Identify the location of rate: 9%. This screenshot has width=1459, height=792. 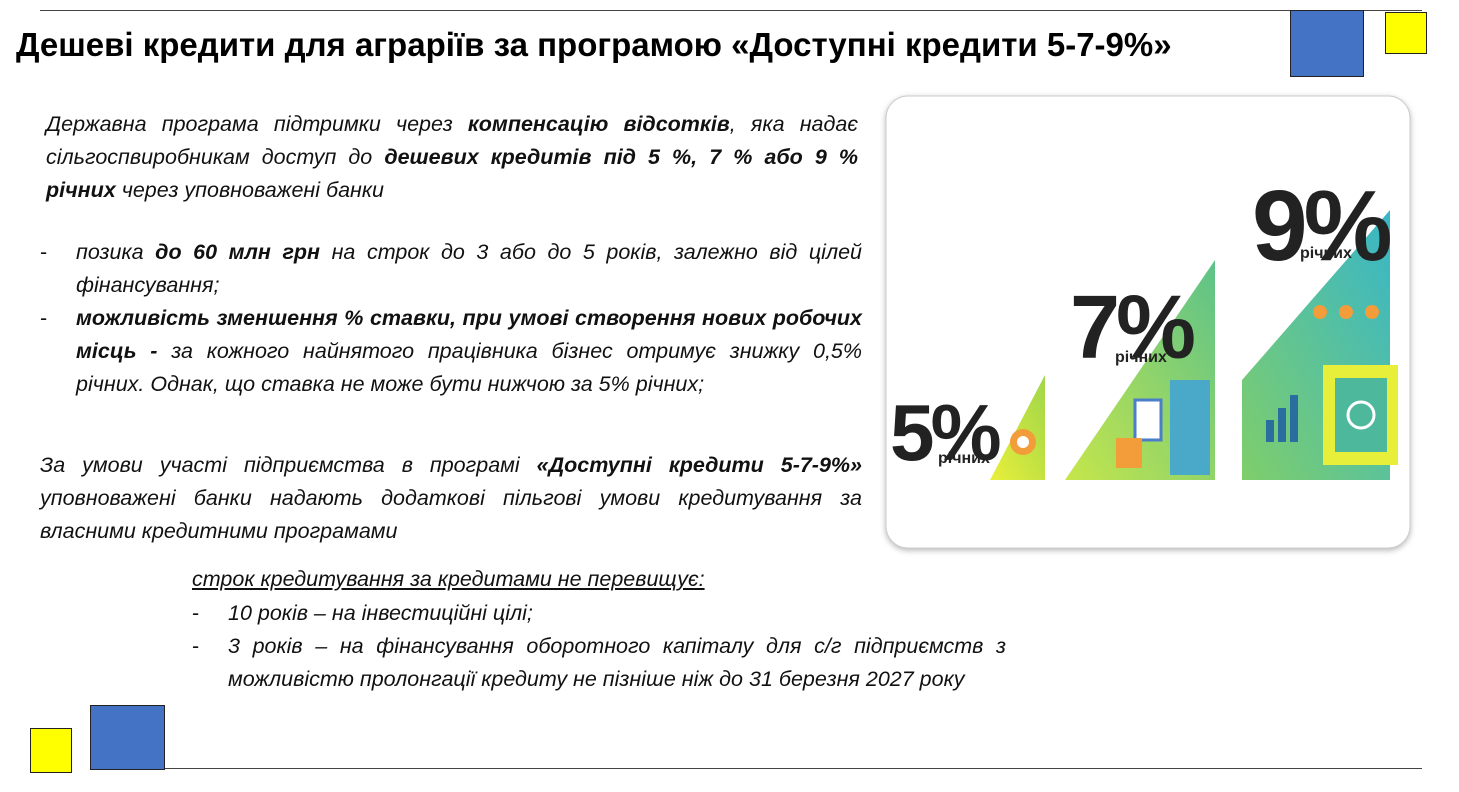
(1321, 226).